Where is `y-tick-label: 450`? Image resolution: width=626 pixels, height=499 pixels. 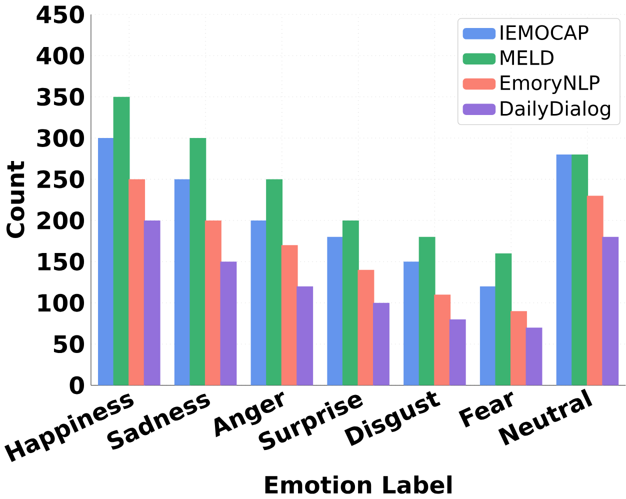
y-tick-label: 450 is located at coordinates (60, 14).